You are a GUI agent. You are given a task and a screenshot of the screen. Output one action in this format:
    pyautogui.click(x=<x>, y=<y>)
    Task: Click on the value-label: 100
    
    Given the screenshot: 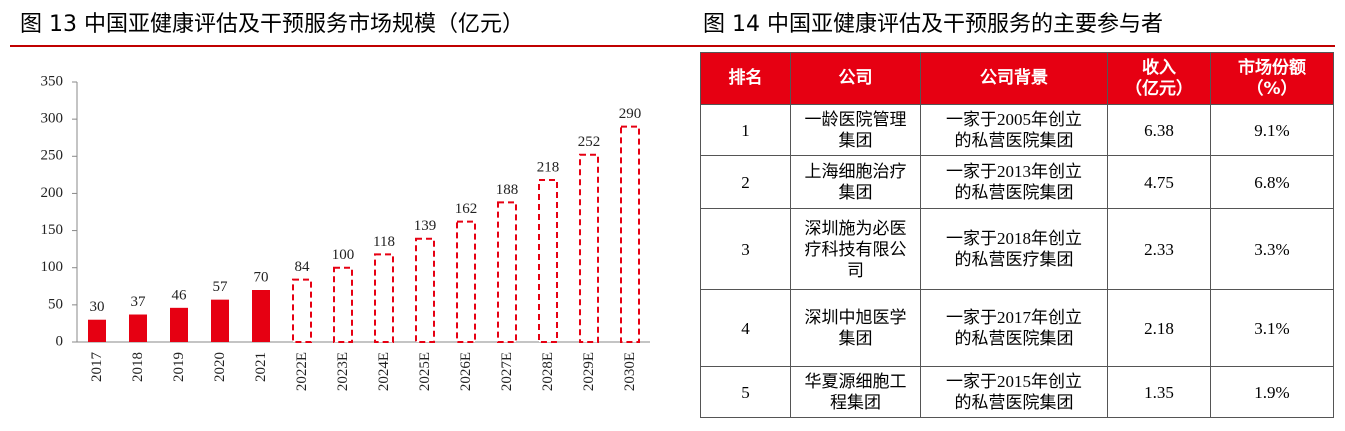 What is the action you would take?
    pyautogui.click(x=343, y=255)
    